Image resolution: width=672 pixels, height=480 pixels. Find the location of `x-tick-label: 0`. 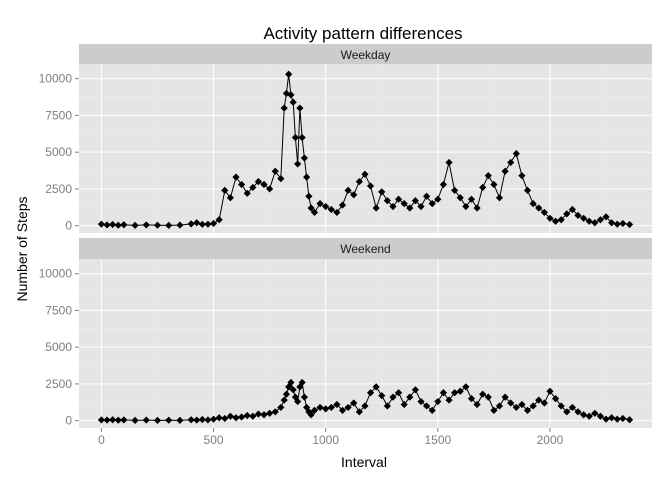

x-tick-label: 0 is located at coordinates (101, 440).